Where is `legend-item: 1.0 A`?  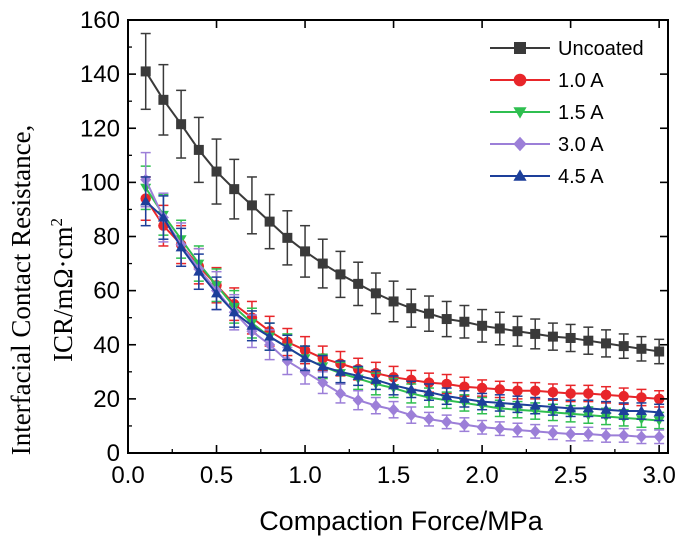
legend-item: 1.0 A is located at coordinates (547, 81).